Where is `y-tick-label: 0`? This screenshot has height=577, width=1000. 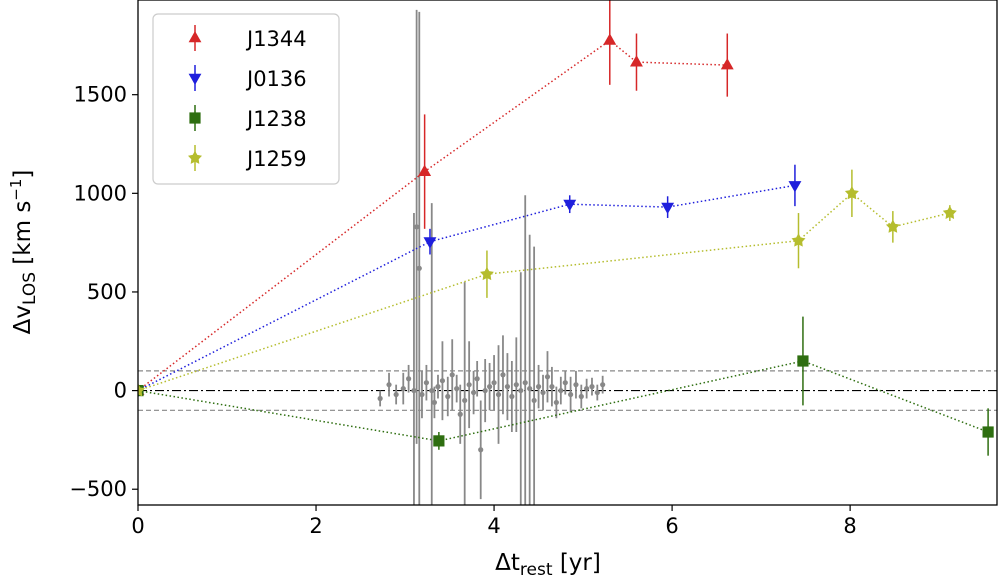 y-tick-label: 0 is located at coordinates (120, 391).